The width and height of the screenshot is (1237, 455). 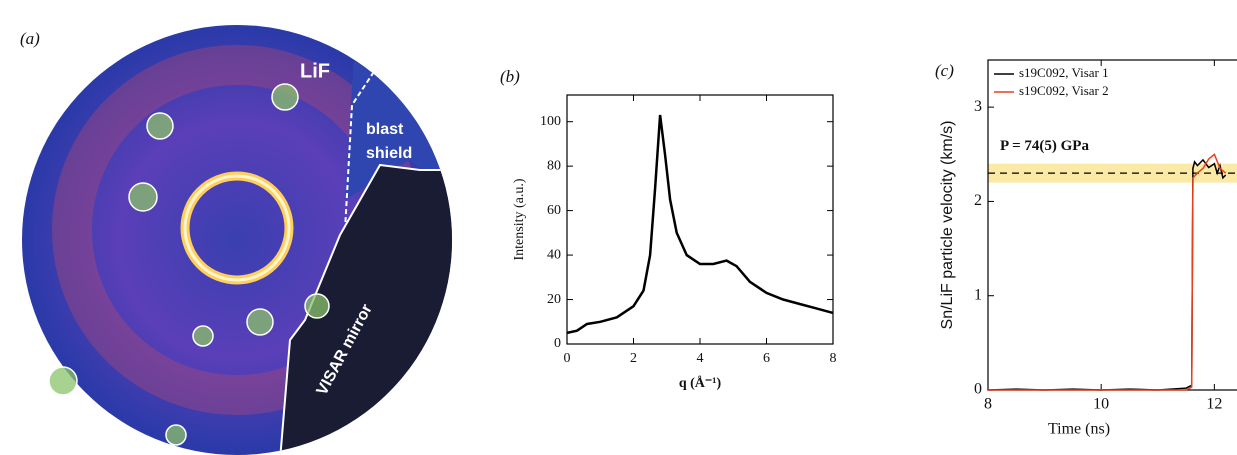 What do you see at coordinates (550, 121) in the screenshot?
I see `y-tick-label: 100` at bounding box center [550, 121].